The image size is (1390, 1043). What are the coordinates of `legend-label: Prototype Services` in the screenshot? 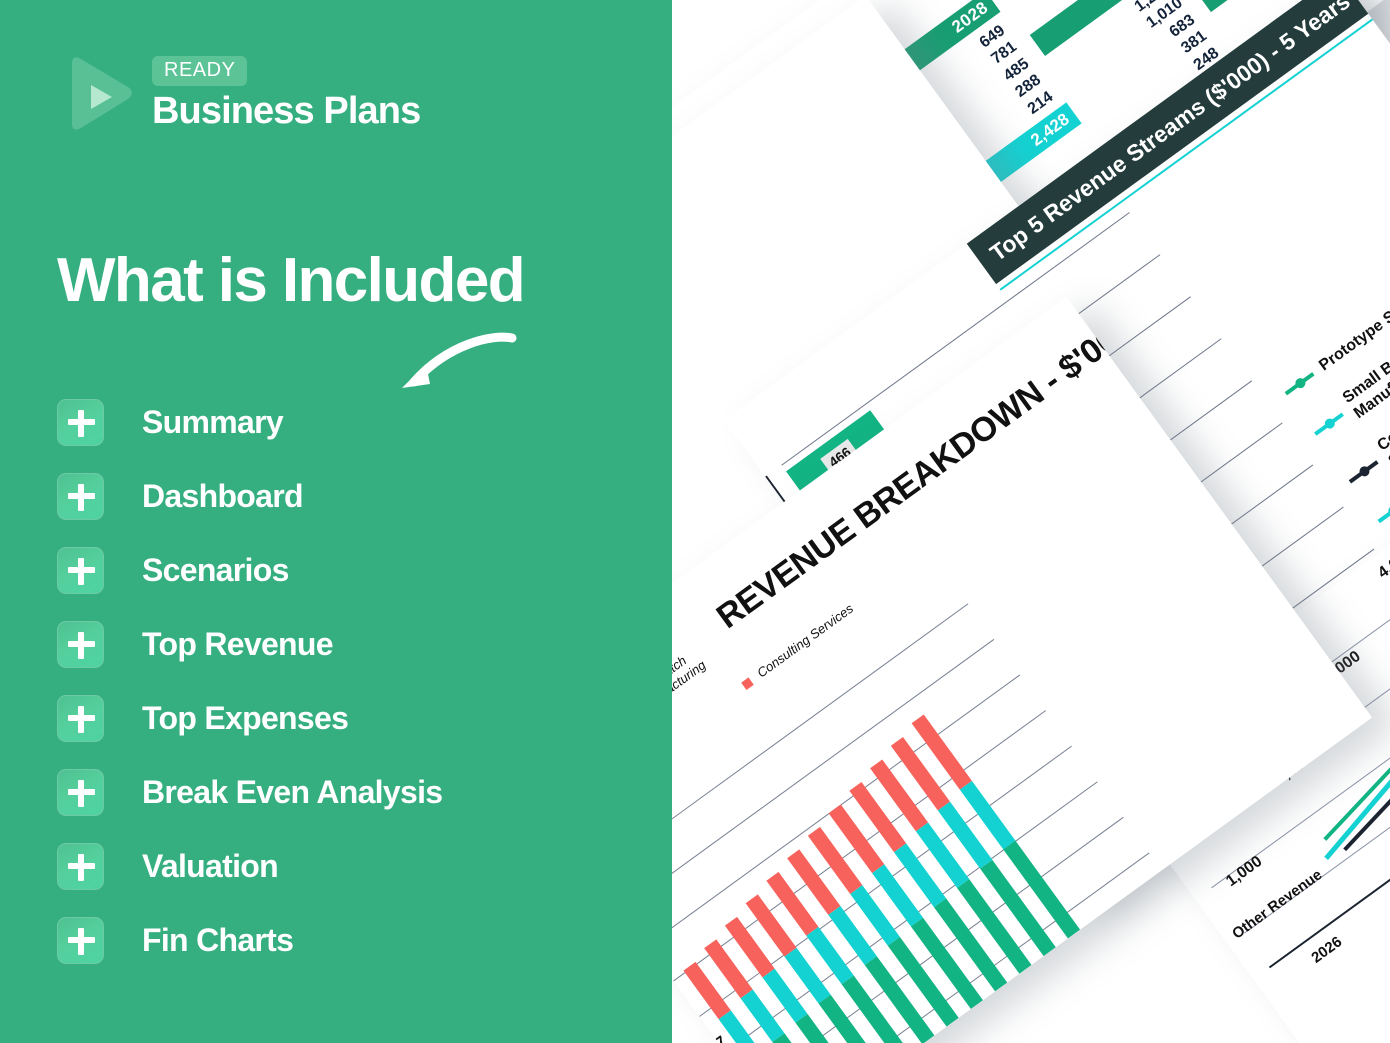 It's located at (1353, 325).